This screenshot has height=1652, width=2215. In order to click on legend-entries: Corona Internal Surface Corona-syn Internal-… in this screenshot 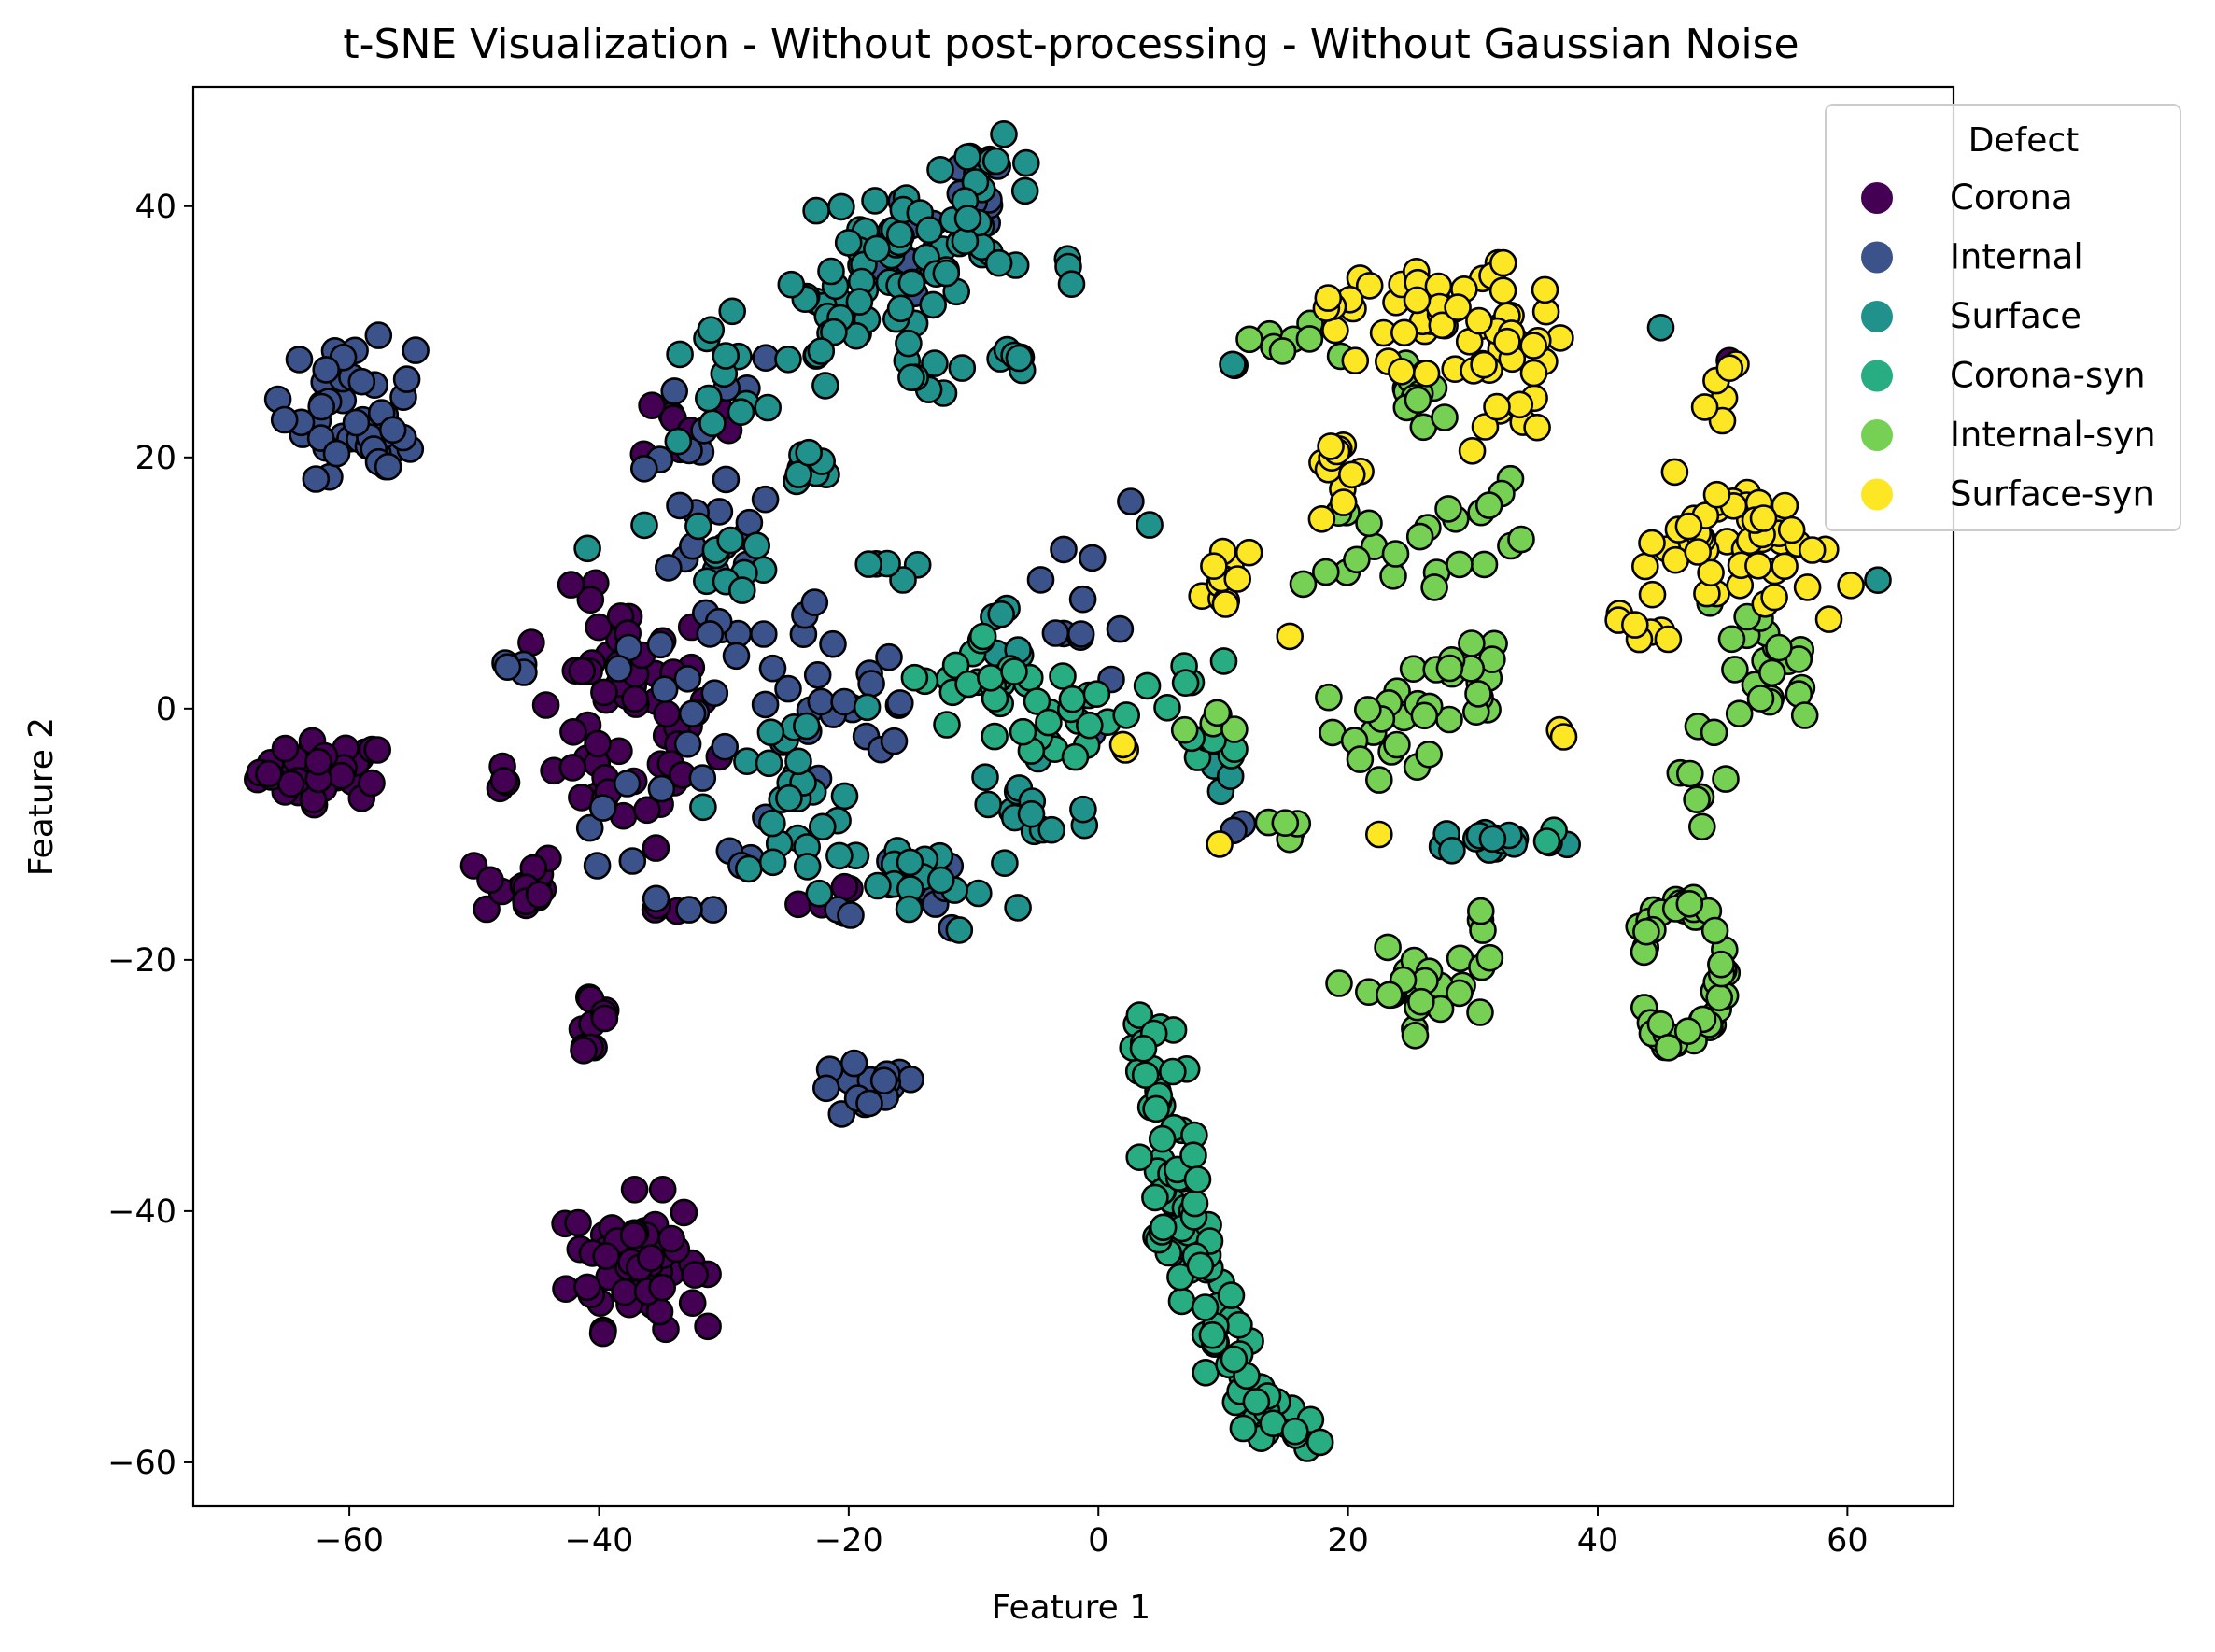, I will do `click(2008, 346)`.